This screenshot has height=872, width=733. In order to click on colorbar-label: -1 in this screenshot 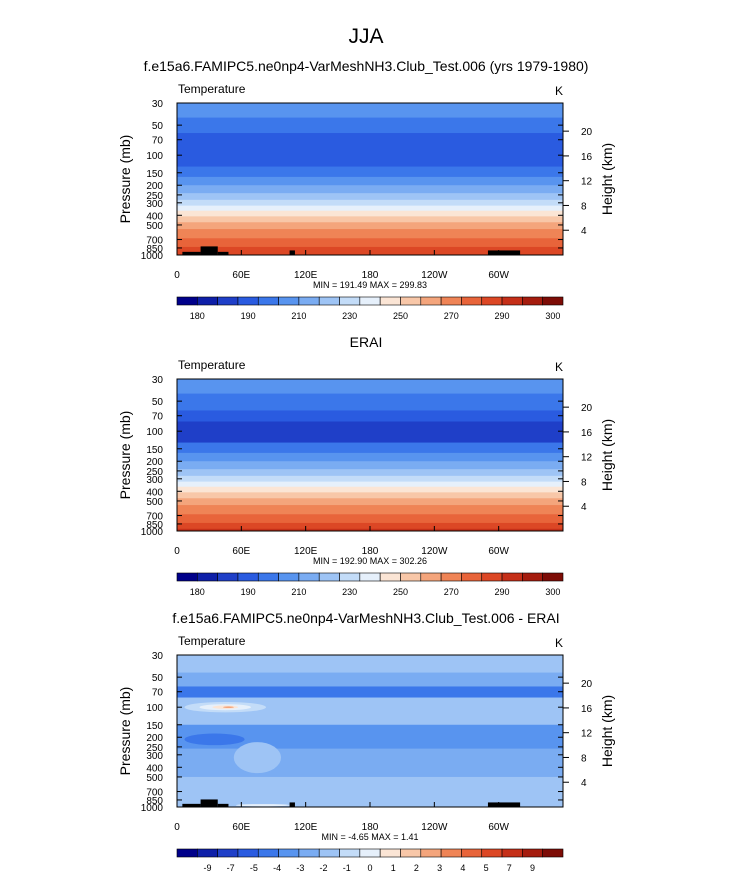, I will do `click(347, 867)`.